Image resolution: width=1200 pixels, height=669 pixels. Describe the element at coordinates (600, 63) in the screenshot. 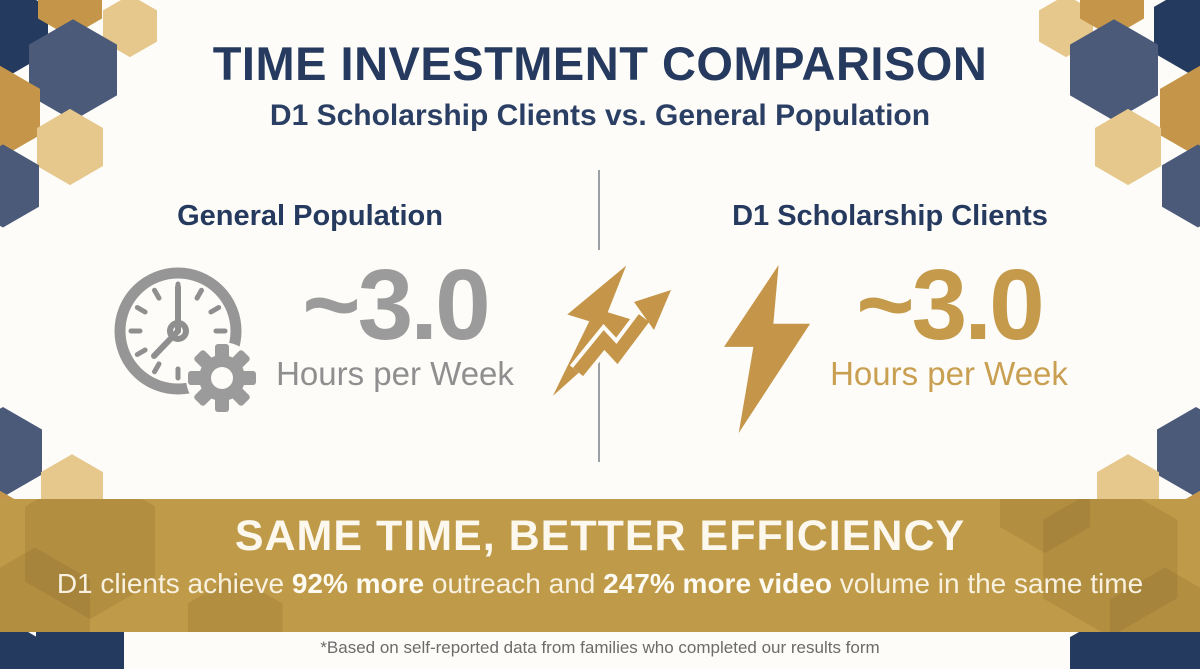

I see `page-title: TIME INVESTMENT COMPARISON` at that location.